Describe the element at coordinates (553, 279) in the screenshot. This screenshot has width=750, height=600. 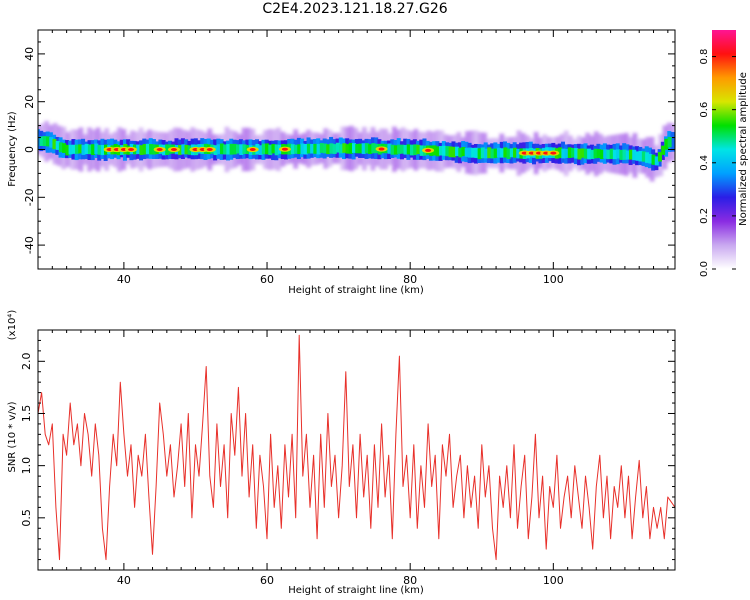
I see `spectrogram-x-tick-label: 100` at that location.